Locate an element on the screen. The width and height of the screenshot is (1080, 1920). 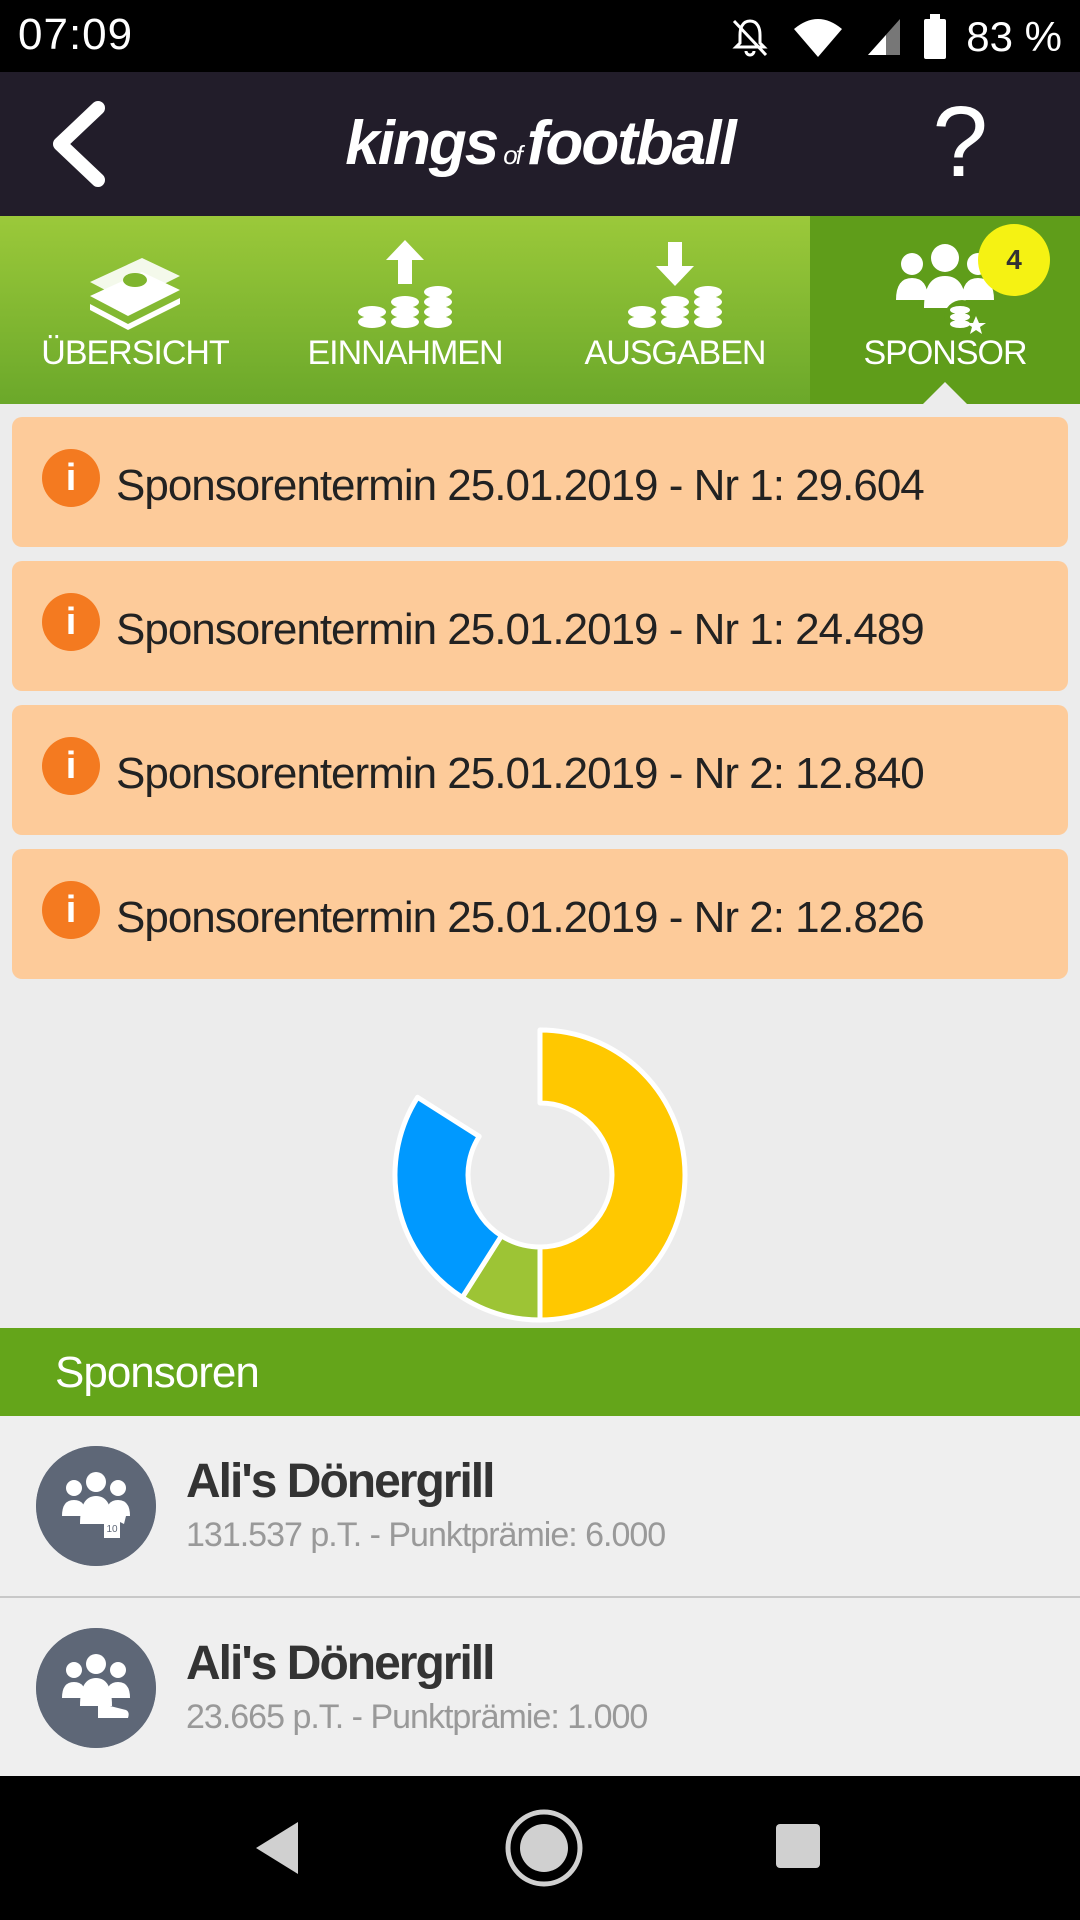
tab-bar: ÜBERSICHT EINNAHMEN AUSGABEN is located at coordinates (540, 310).